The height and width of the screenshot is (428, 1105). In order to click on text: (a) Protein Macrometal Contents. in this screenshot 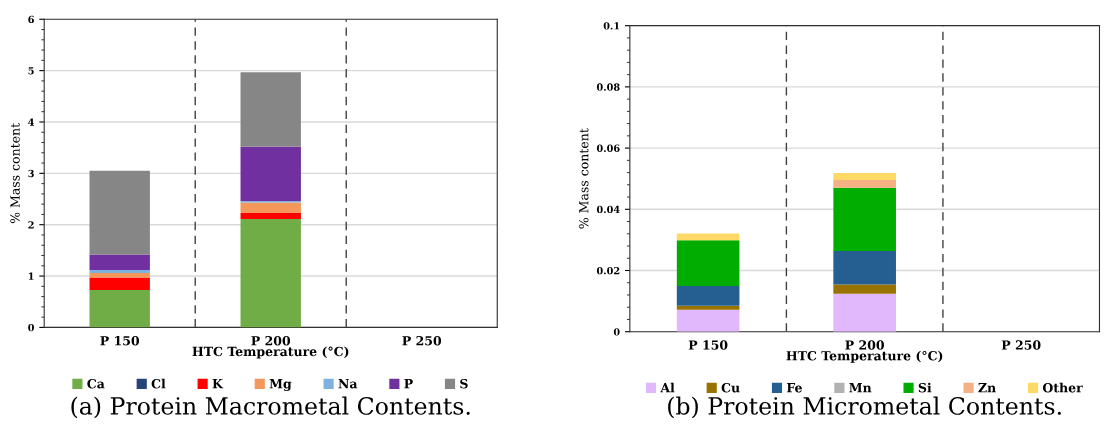, I will do `click(270, 407)`.